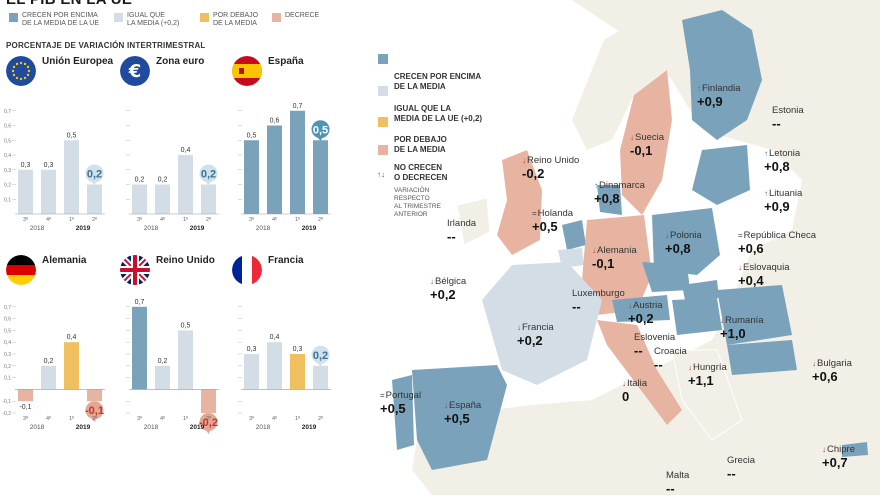 The width and height of the screenshot is (880, 500). I want to click on country-name-text: Eslovenia, so click(655, 337).